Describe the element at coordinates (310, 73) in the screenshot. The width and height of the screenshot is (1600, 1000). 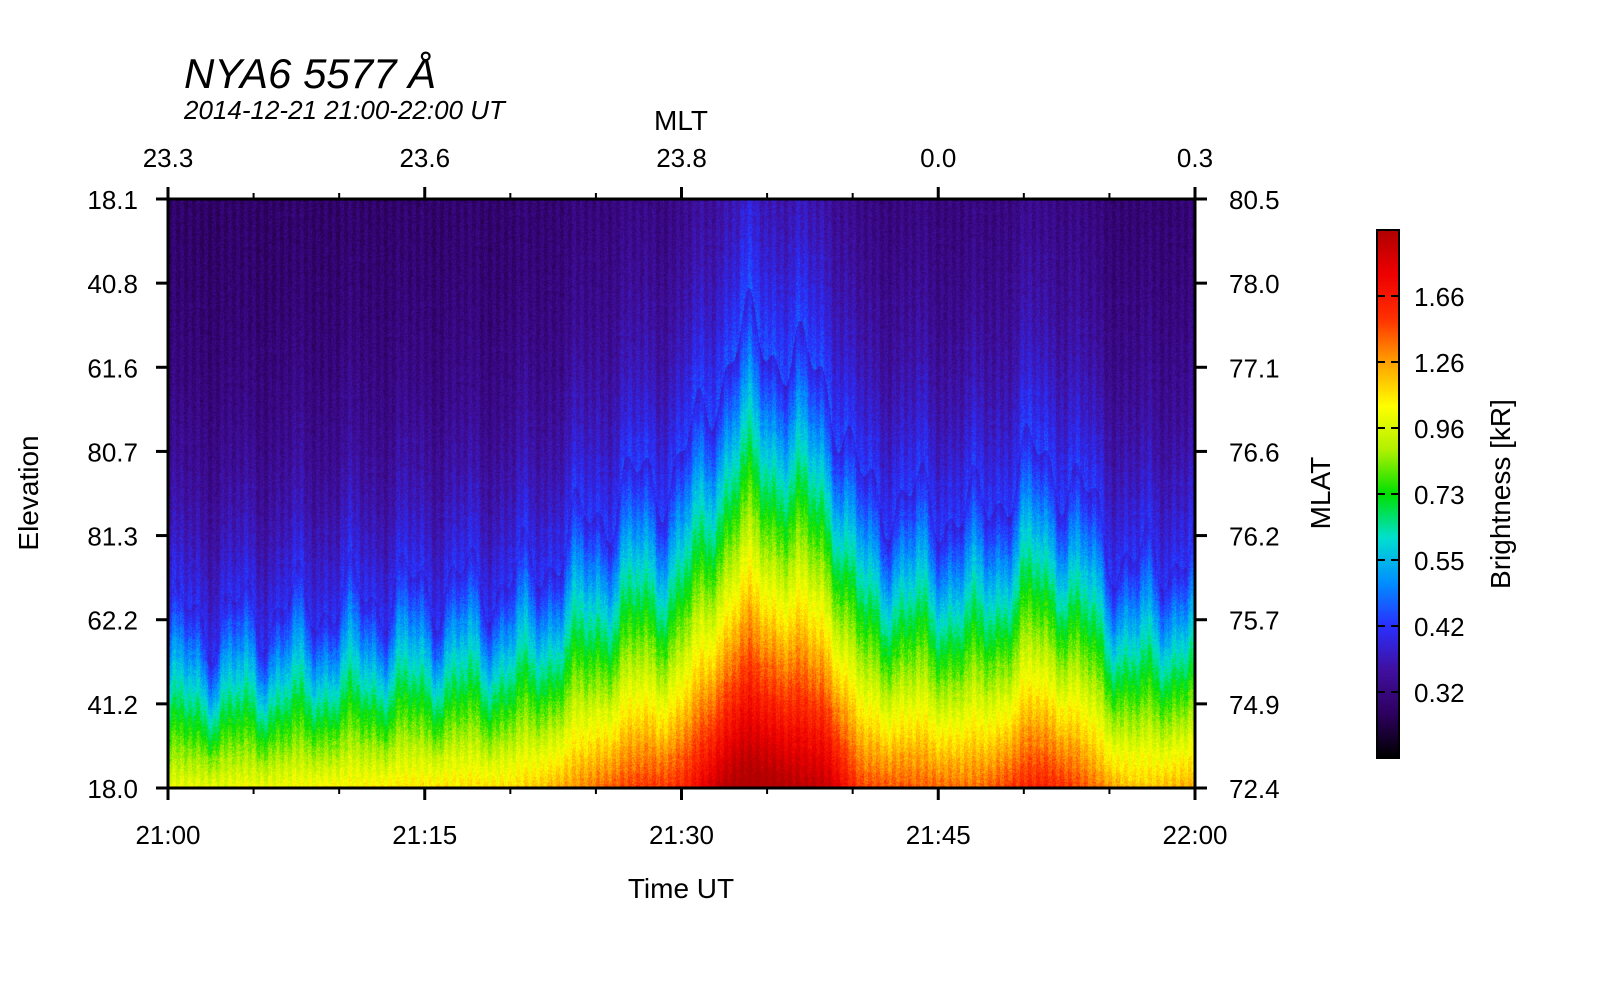
I see `chart-title: NYA6 5577 Å` at that location.